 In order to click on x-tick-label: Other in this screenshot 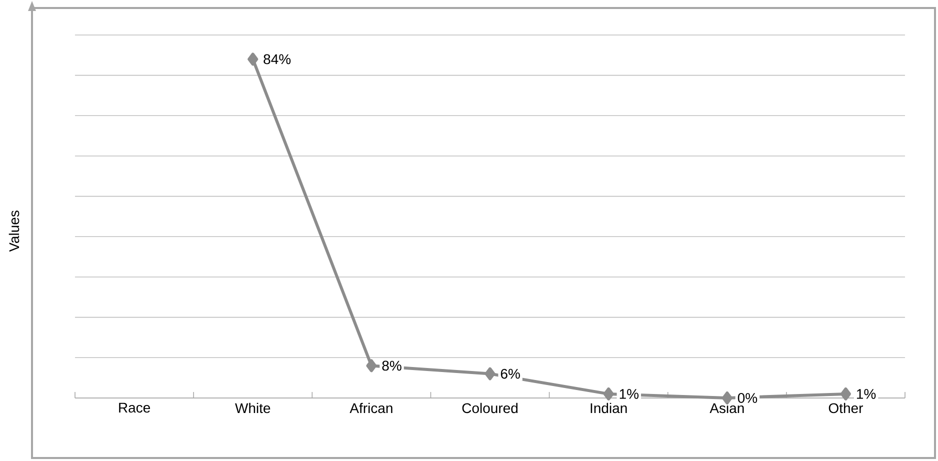, I will do `click(846, 408)`.